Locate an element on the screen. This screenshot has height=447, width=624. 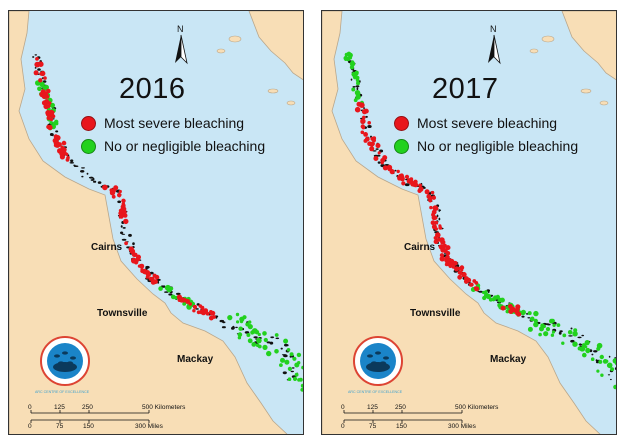
red-dot-icon is located at coordinates (88, 123).